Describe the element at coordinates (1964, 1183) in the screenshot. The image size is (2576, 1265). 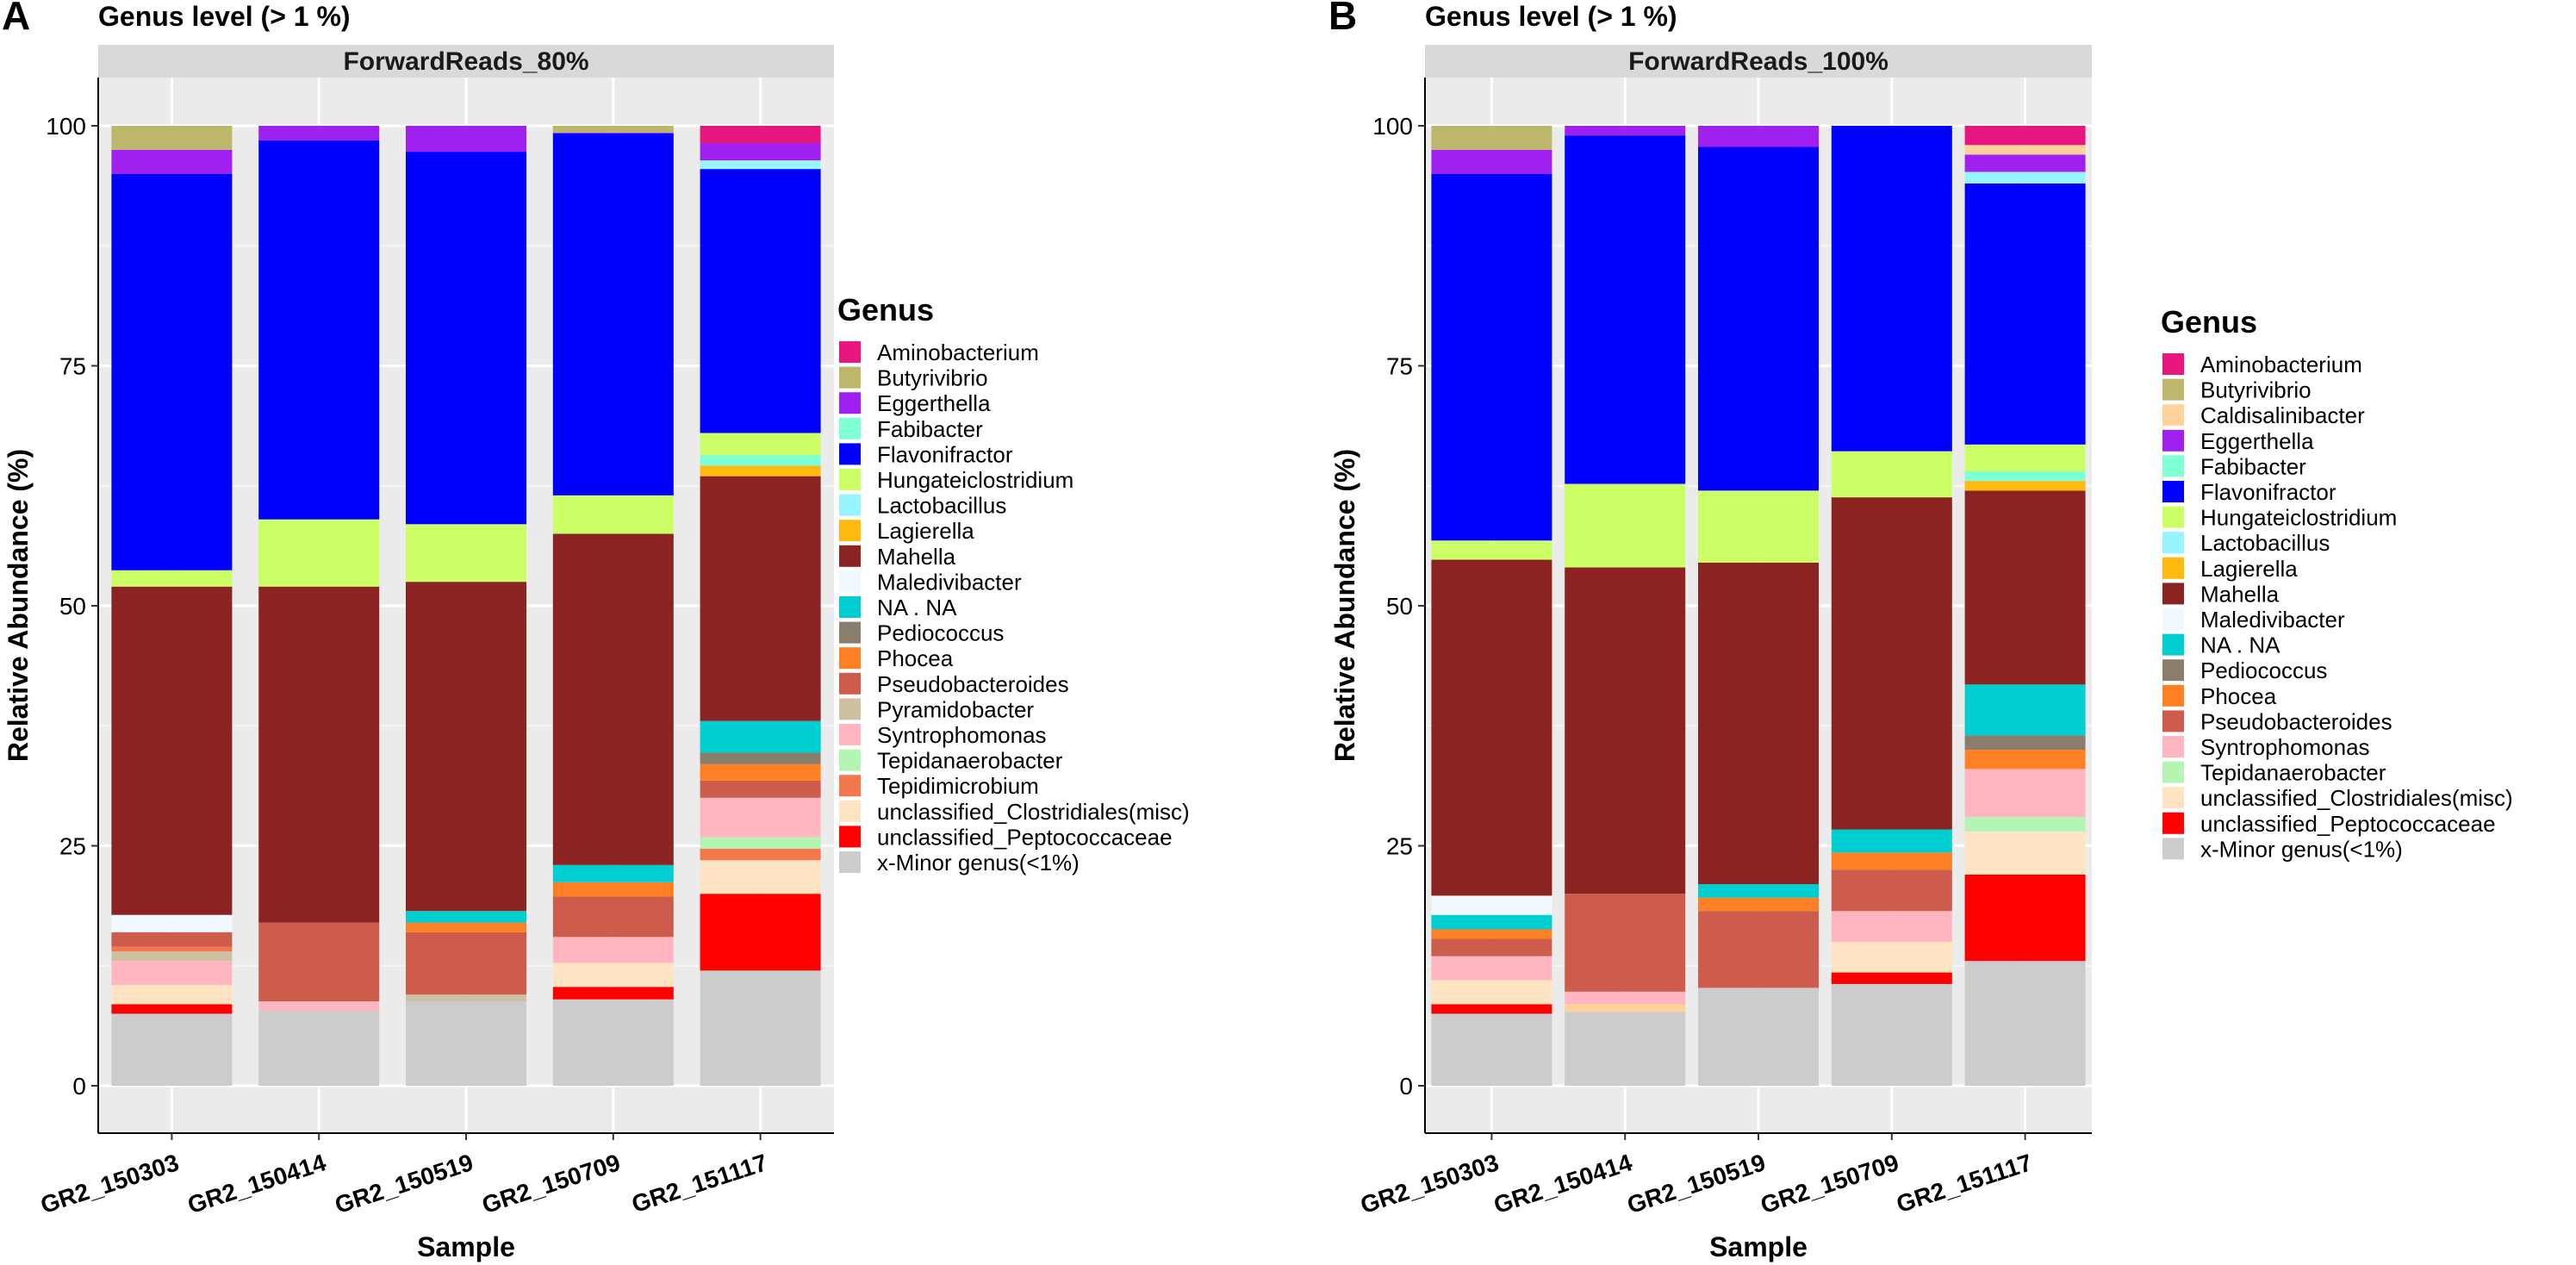
I see `x-tick-label: GR2_151117` at that location.